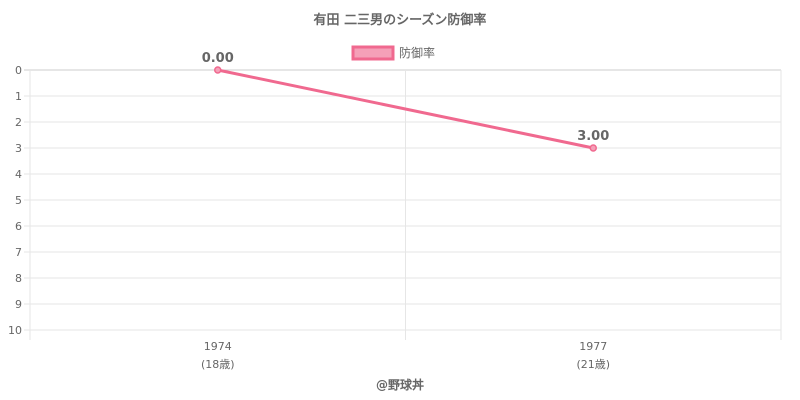  I want to click on y-tick-label: 10, so click(15, 330).